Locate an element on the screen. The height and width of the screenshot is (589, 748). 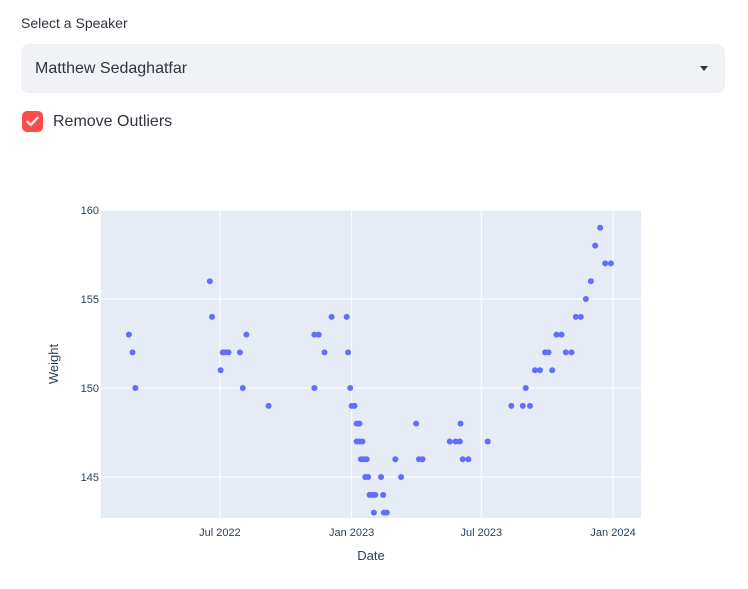
speaker-select-value: Matthew Sedaghatfar is located at coordinates (111, 68).